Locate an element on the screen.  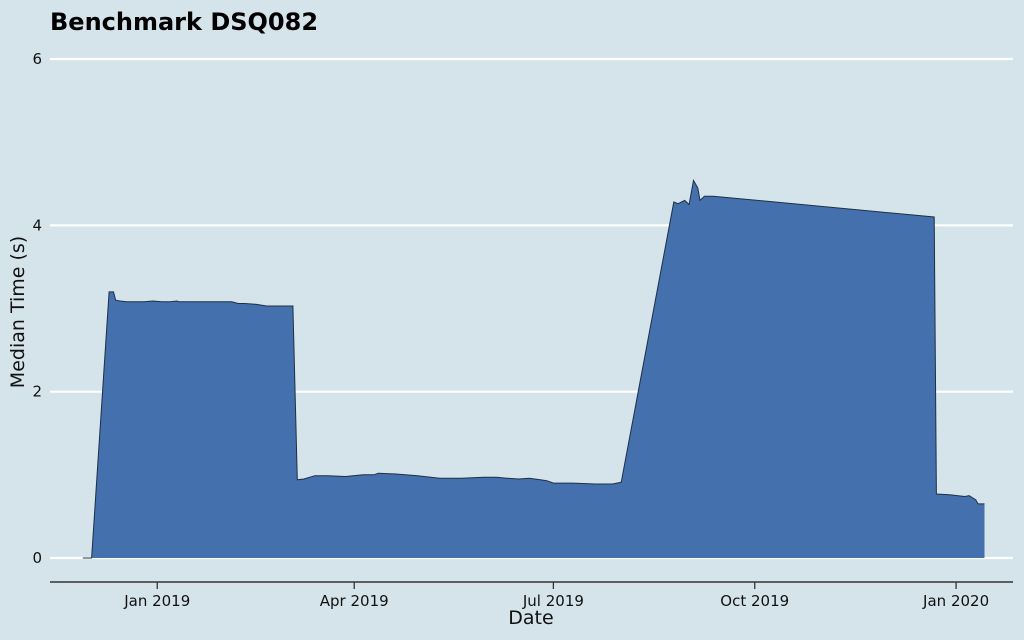
y-tick-label-1: 2 is located at coordinates (37, 392).